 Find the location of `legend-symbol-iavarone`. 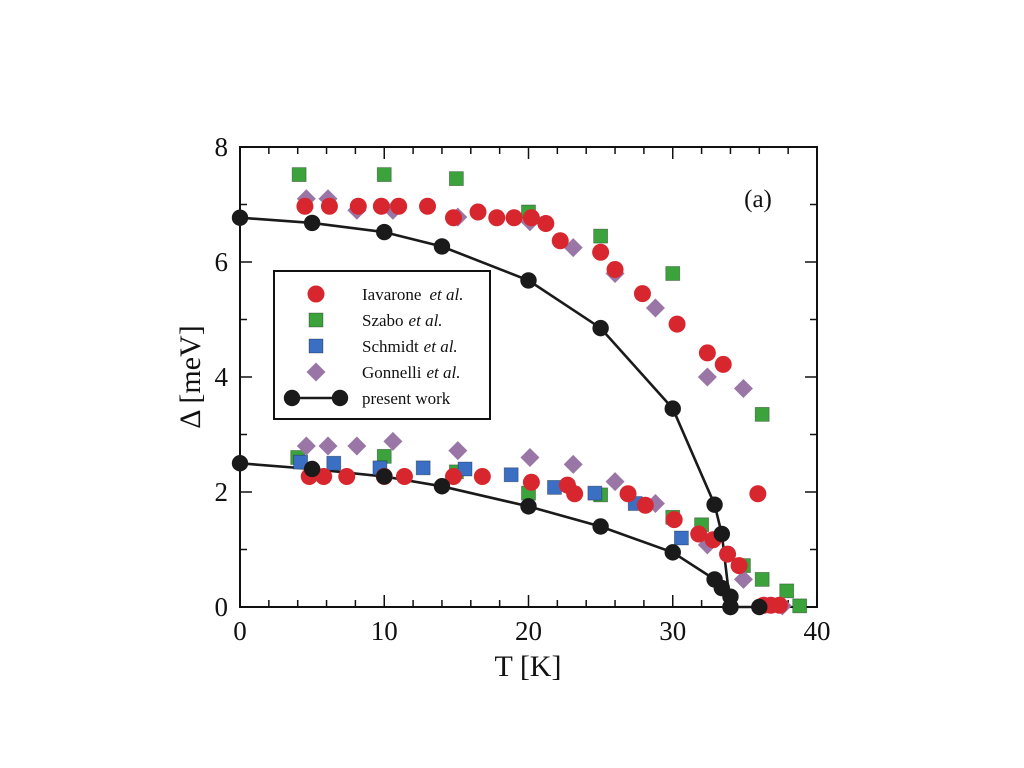

legend-symbol-iavarone is located at coordinates (316, 294).